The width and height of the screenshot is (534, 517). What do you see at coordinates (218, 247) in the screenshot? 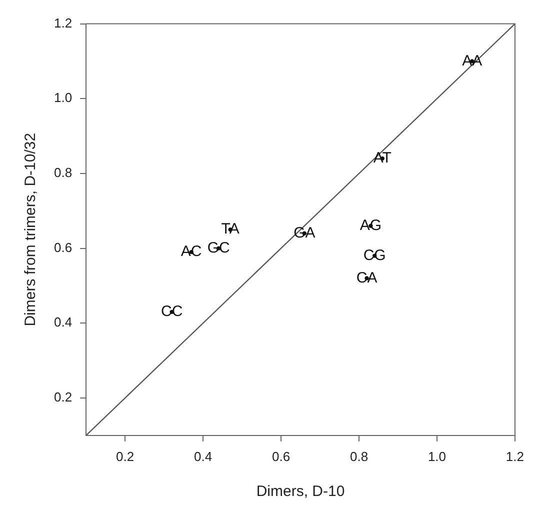
I see `data-label: GC` at bounding box center [218, 247].